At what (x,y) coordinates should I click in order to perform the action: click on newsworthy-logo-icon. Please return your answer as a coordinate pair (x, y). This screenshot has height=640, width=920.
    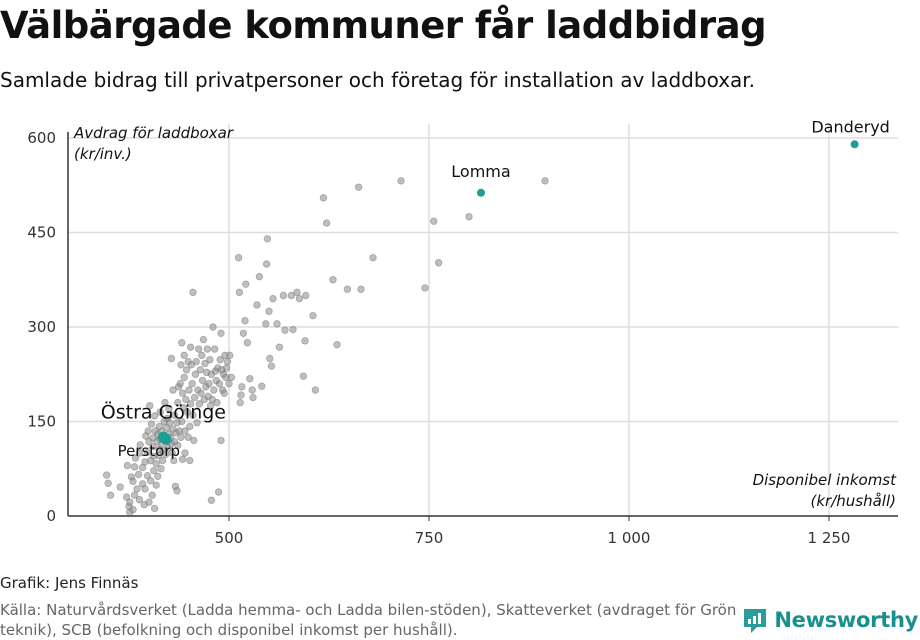
    Looking at the image, I should click on (755, 621).